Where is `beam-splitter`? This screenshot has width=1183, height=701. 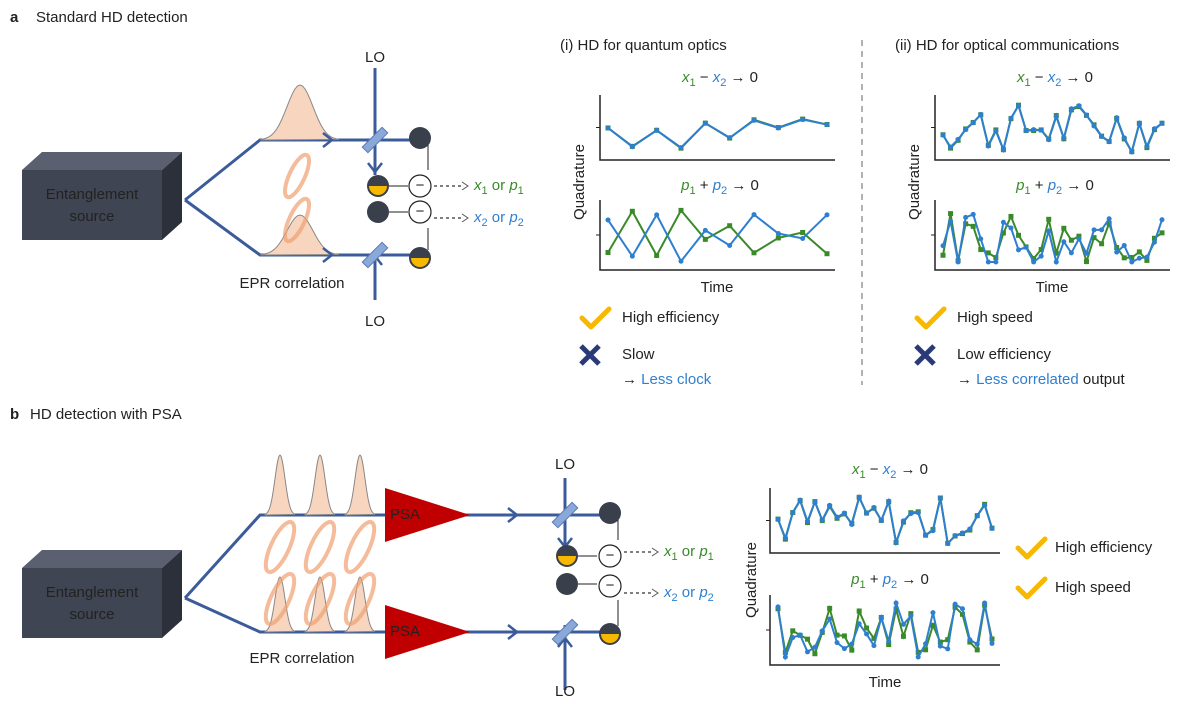 beam-splitter is located at coordinates (375, 140).